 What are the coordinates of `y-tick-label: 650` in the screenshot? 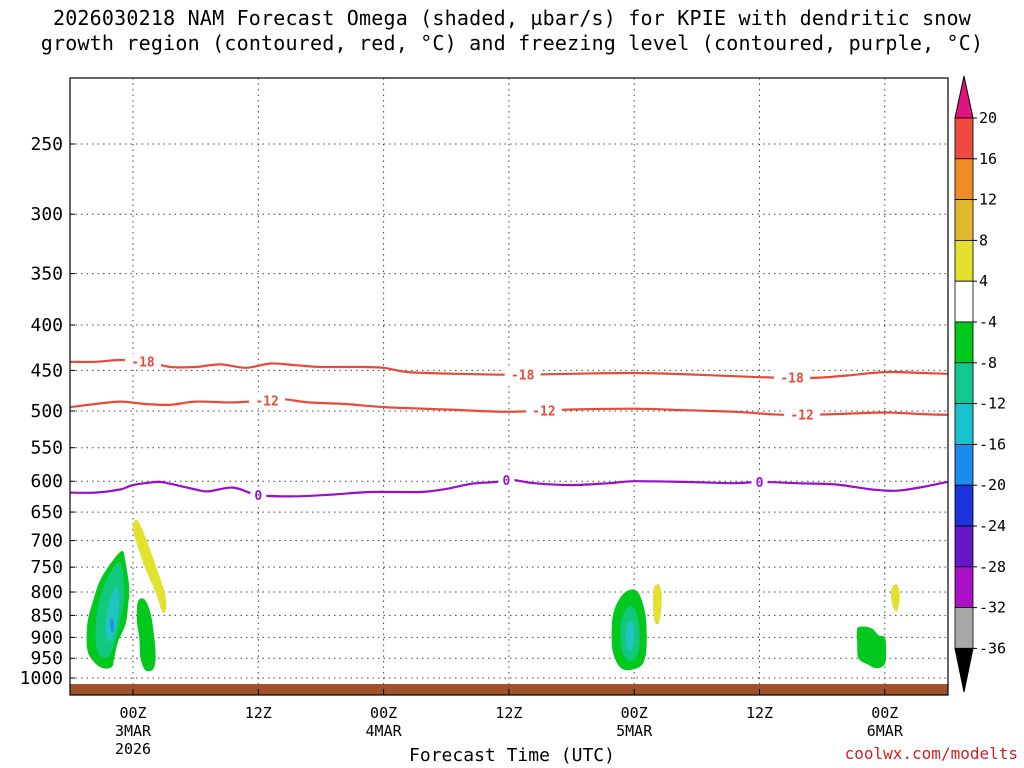 It's located at (46, 512).